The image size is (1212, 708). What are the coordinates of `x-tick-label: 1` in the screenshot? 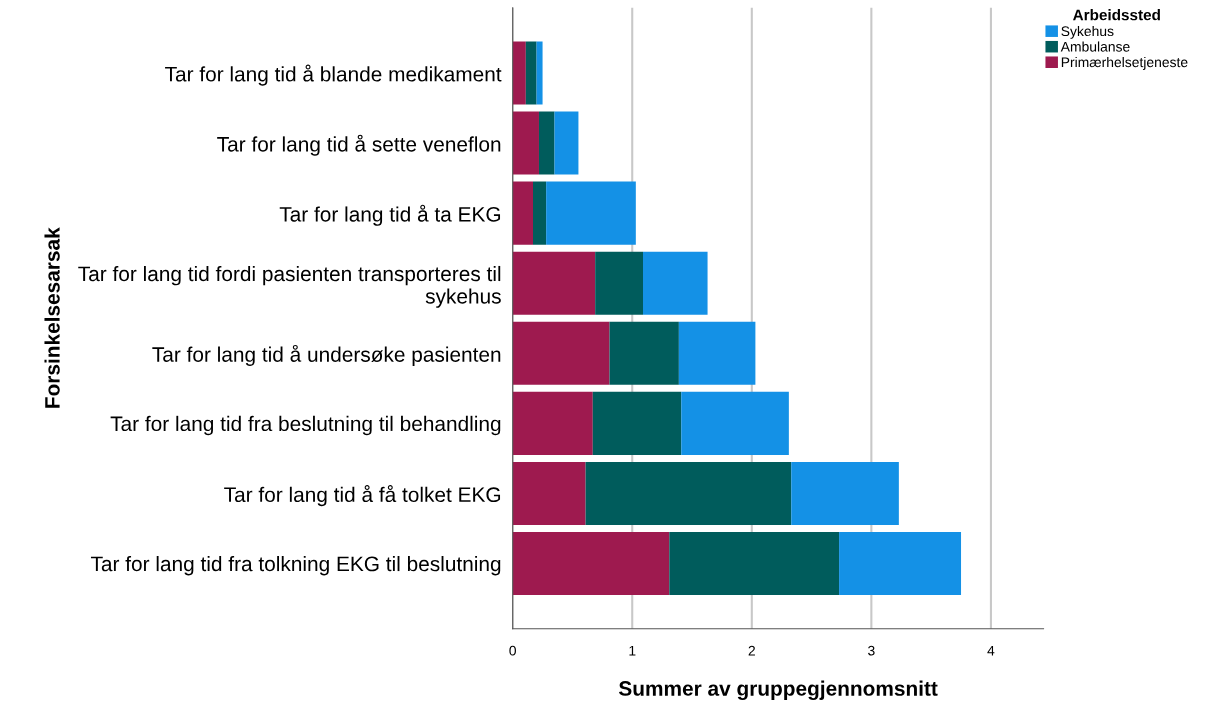 It's located at (632, 650).